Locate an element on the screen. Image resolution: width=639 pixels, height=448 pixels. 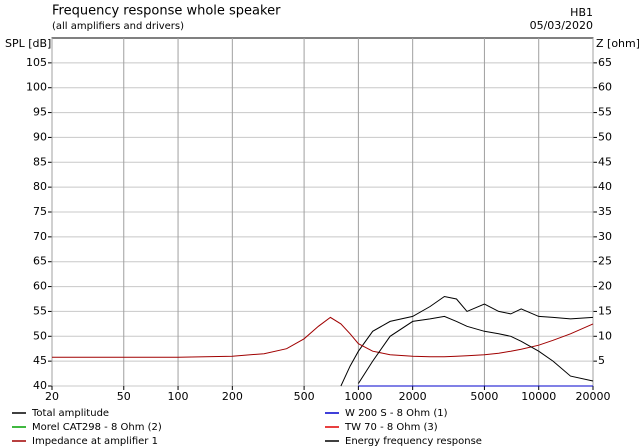
y2-tick-label: 35 is located at coordinates (605, 211).